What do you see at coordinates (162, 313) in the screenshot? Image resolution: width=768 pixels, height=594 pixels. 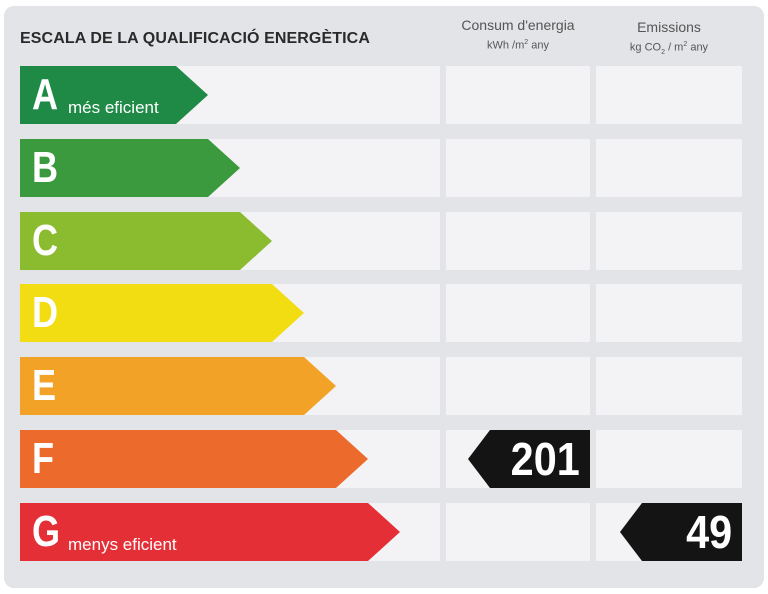 I see `rating-arrow-d: D` at bounding box center [162, 313].